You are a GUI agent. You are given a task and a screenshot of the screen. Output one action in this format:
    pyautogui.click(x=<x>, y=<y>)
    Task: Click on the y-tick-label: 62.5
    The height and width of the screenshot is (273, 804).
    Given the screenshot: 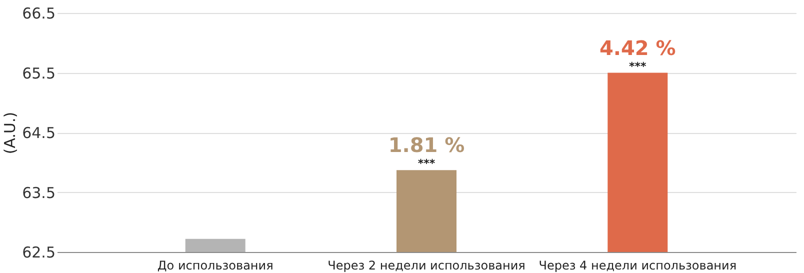 What is the action you would take?
    pyautogui.click(x=39, y=253)
    